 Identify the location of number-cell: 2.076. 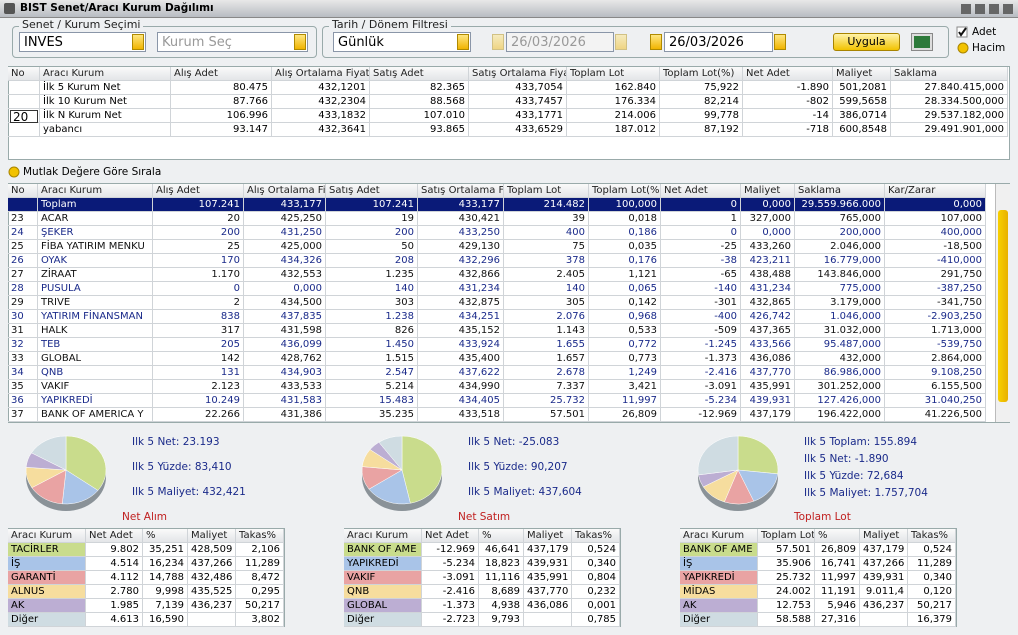
(546, 317).